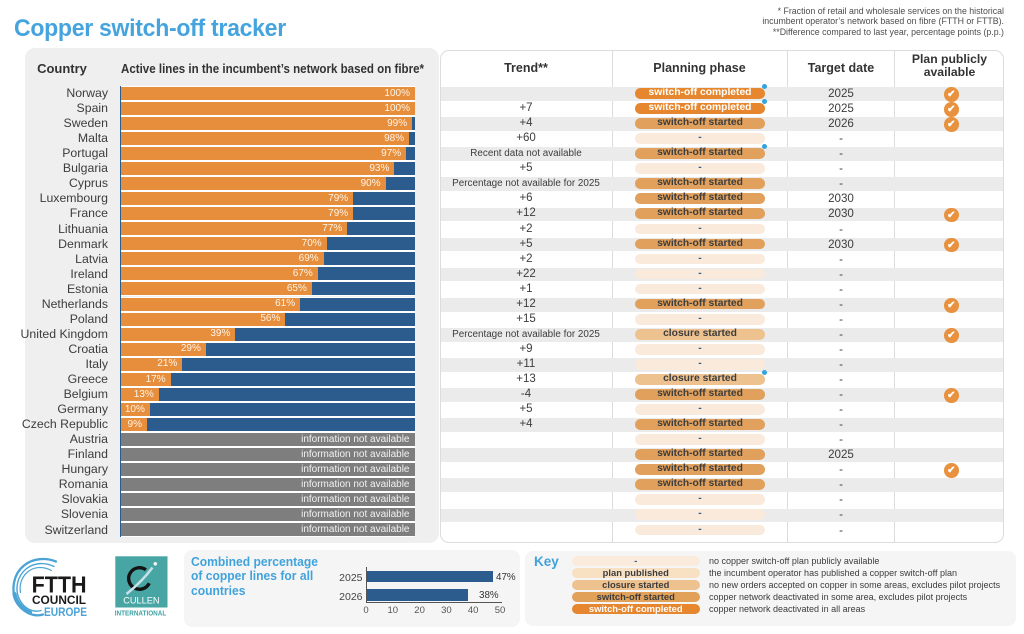 This screenshot has height=634, width=1024. What do you see at coordinates (141, 613) in the screenshot?
I see `svg-text: INTERNATIONAL` at bounding box center [141, 613].